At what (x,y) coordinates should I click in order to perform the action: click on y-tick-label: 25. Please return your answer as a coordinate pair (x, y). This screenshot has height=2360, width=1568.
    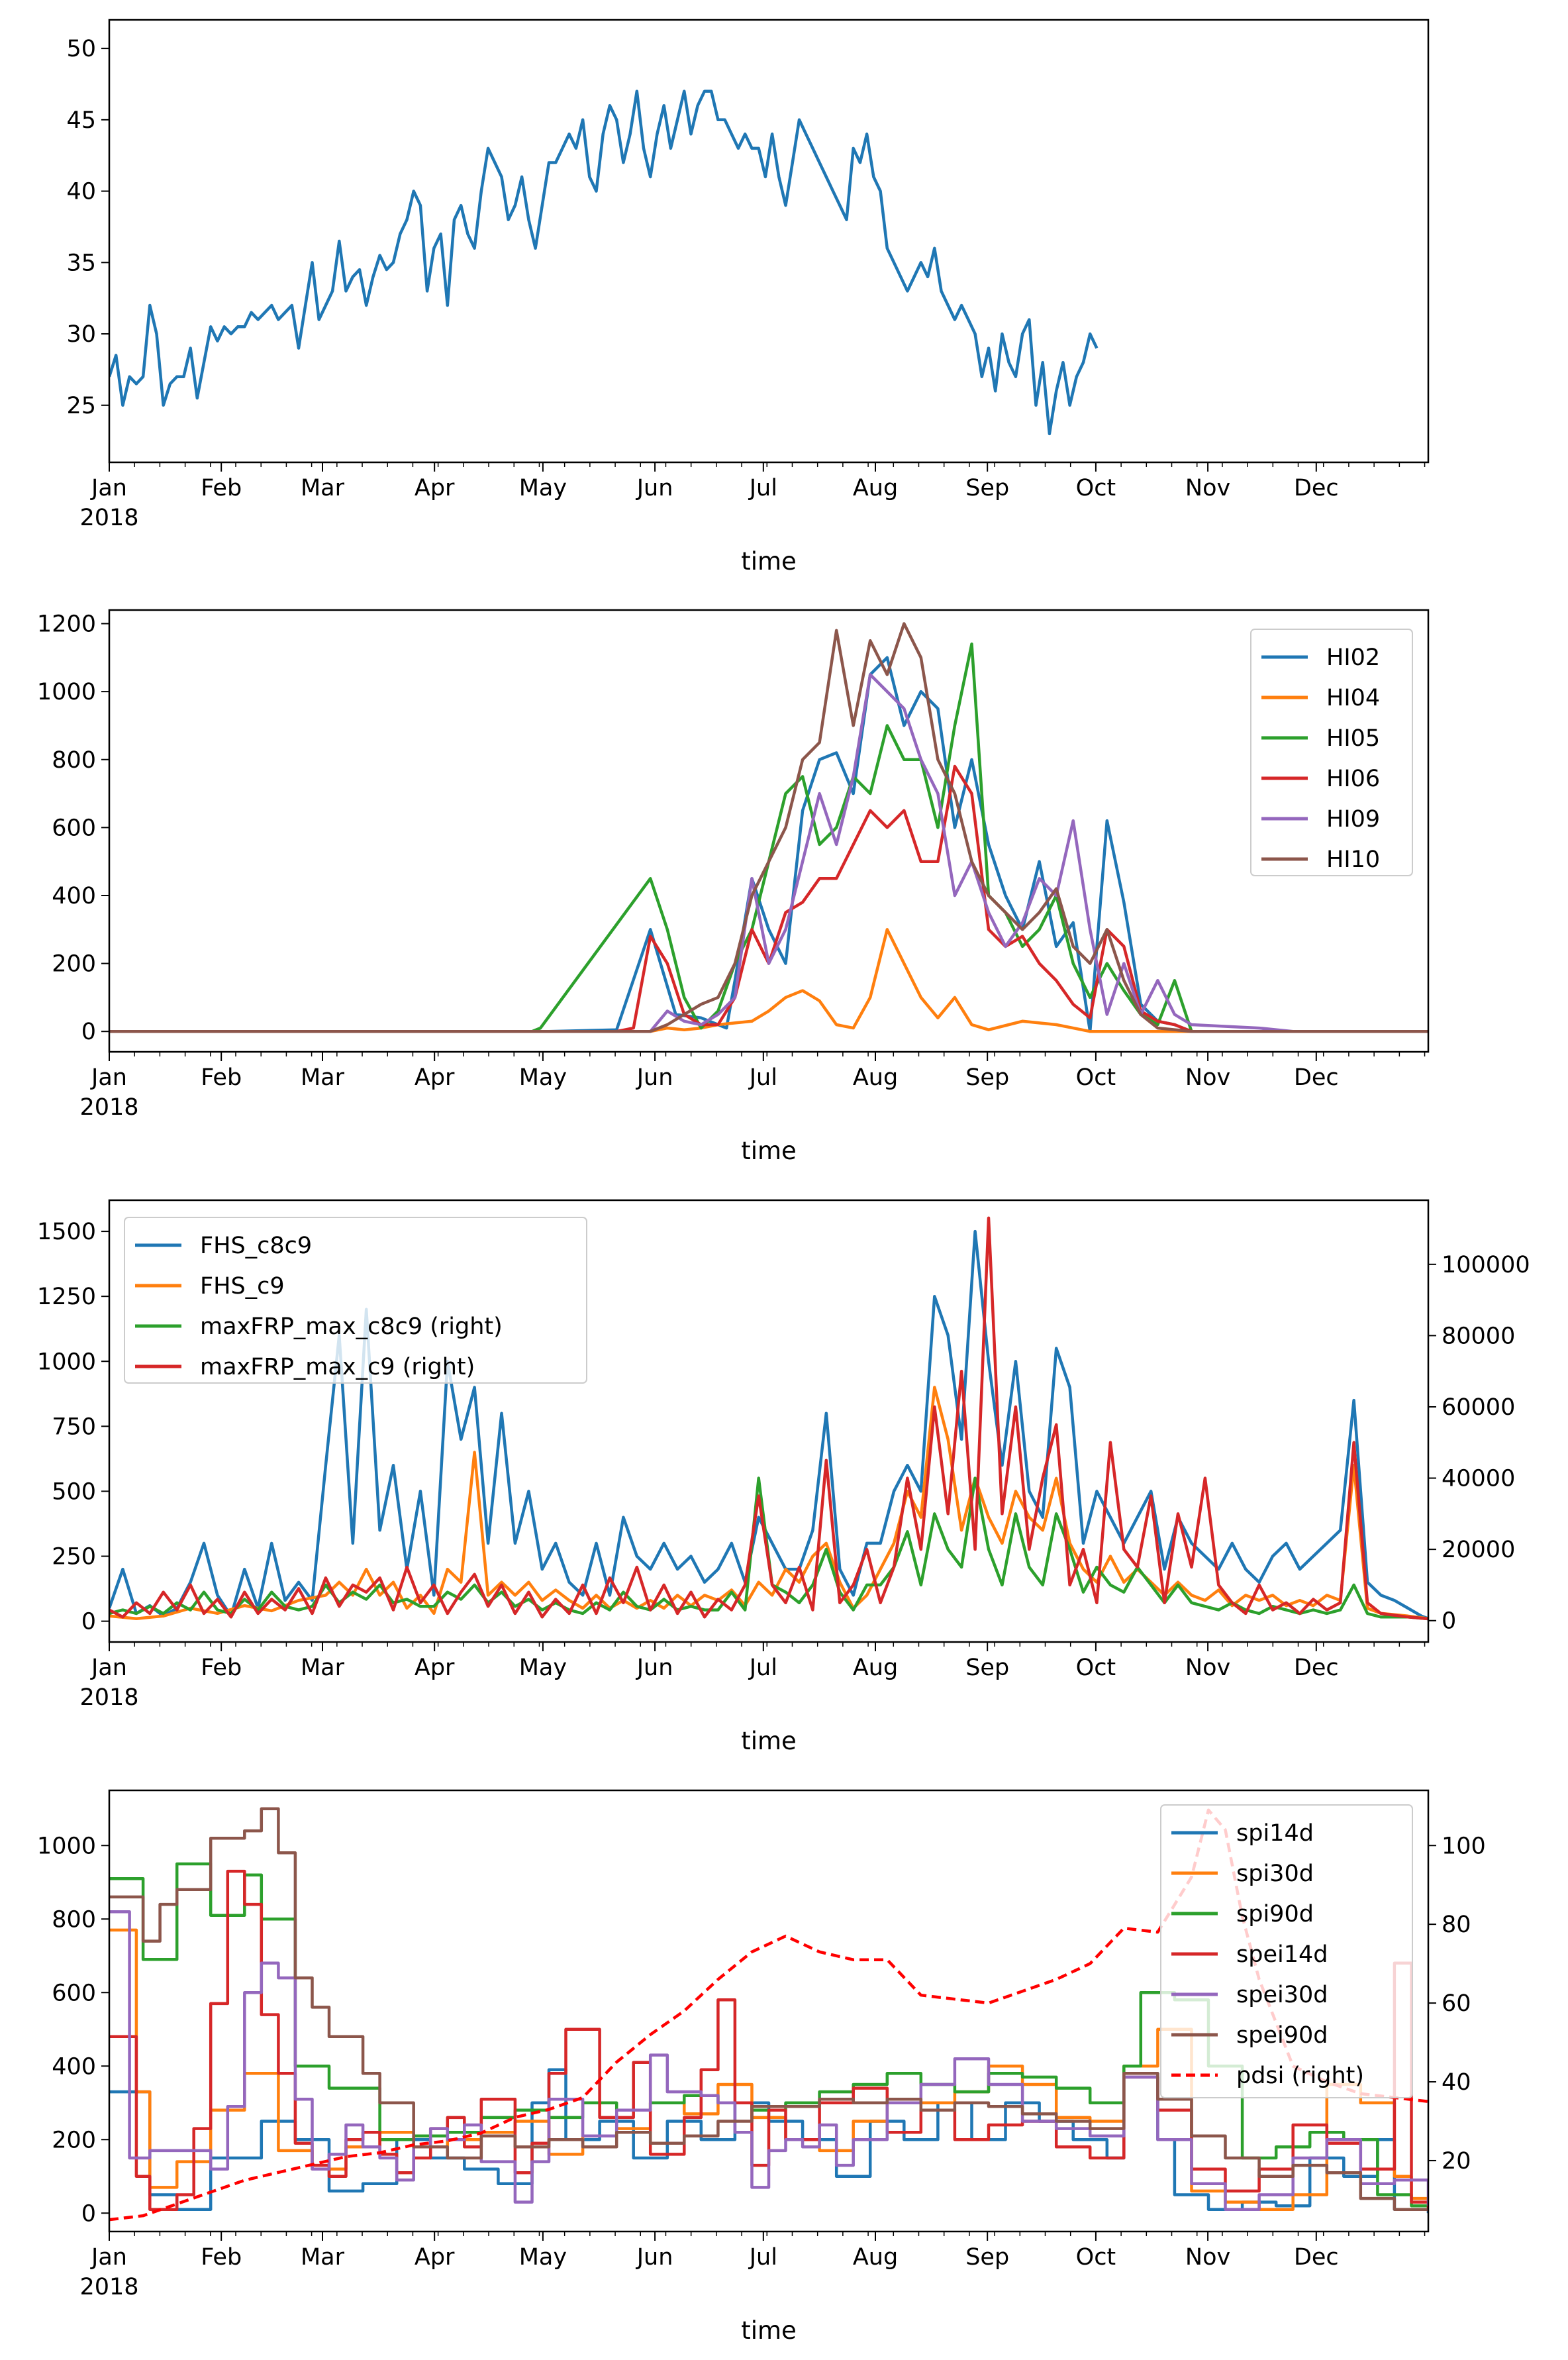
    Looking at the image, I should click on (81, 406).